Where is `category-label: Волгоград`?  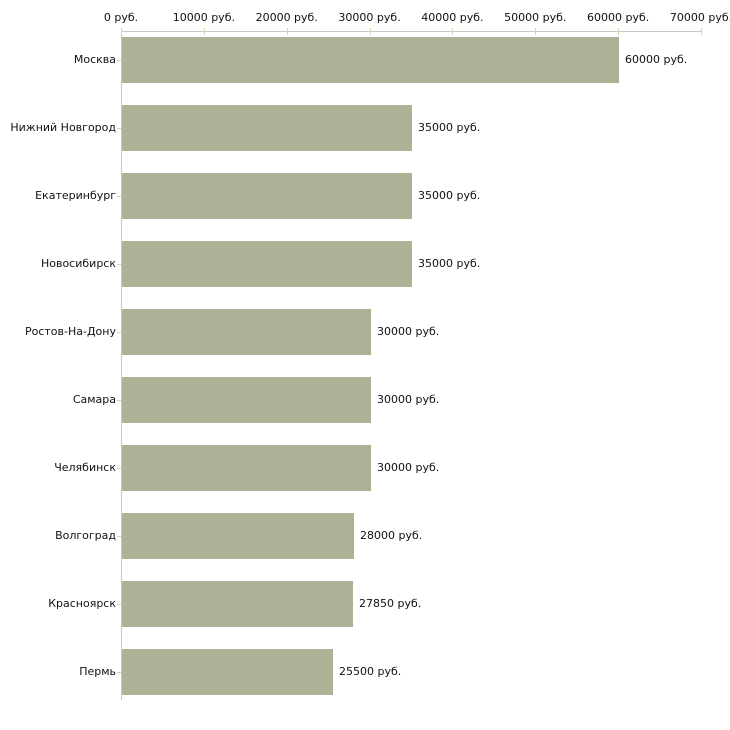 category-label: Волгоград is located at coordinates (85, 535).